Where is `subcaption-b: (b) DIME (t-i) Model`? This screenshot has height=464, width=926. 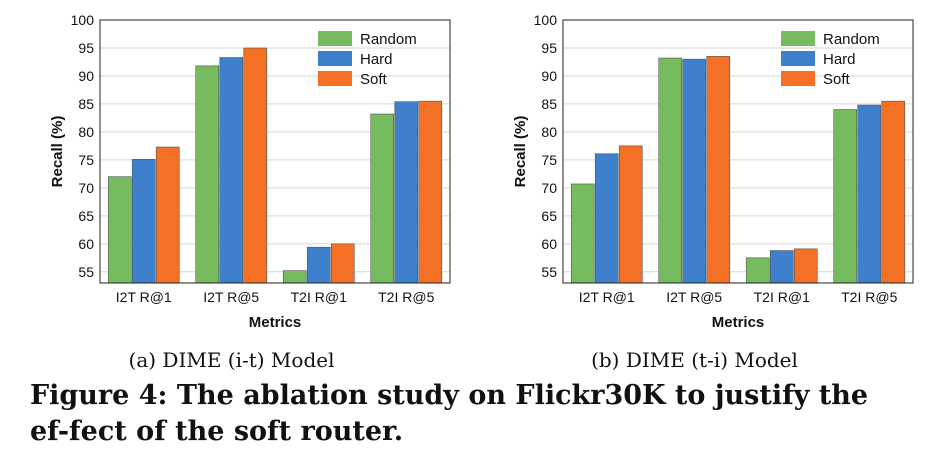 subcaption-b: (b) DIME (t-i) Model is located at coordinates (694, 360).